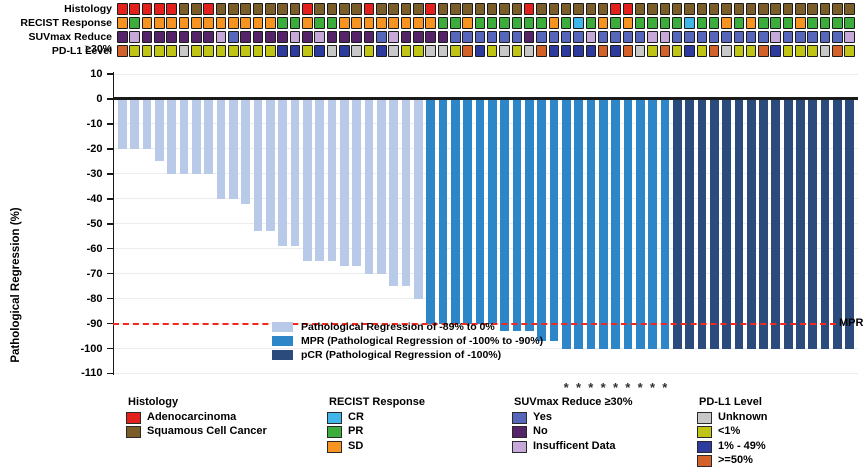 The image size is (865, 472). I want to click on y-tick-label: -100, so click(91, 348).